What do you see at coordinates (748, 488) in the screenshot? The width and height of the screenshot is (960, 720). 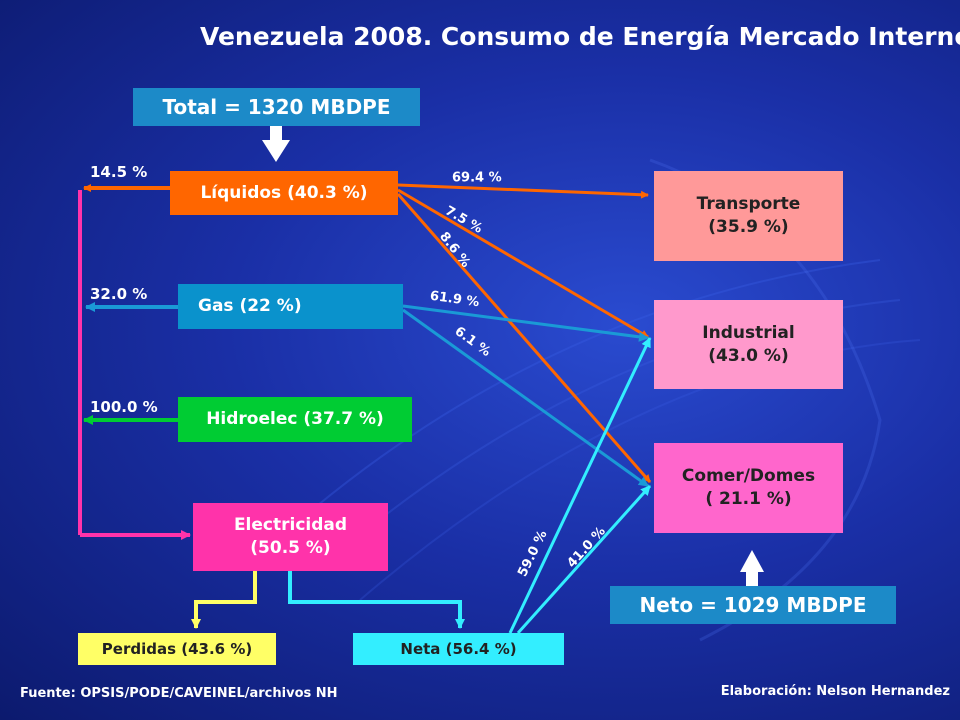 I see `comer-box: Comer/Domes ( 21.1 %)` at bounding box center [748, 488].